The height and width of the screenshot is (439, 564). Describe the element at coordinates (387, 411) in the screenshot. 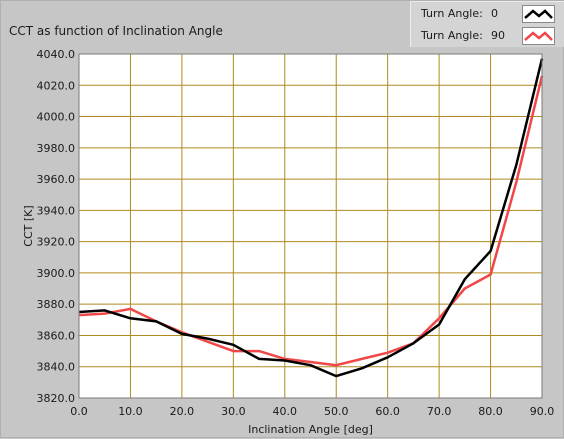

I see `x-tick-label: 60.0` at that location.